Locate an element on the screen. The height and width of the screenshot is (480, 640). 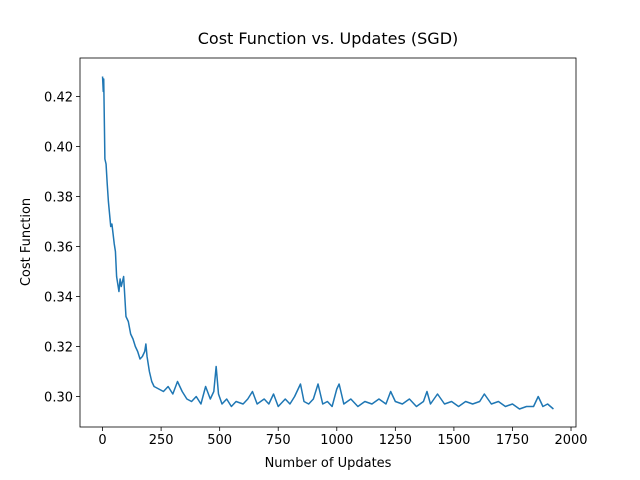
x-tick-label: 1250 is located at coordinates (395, 440).